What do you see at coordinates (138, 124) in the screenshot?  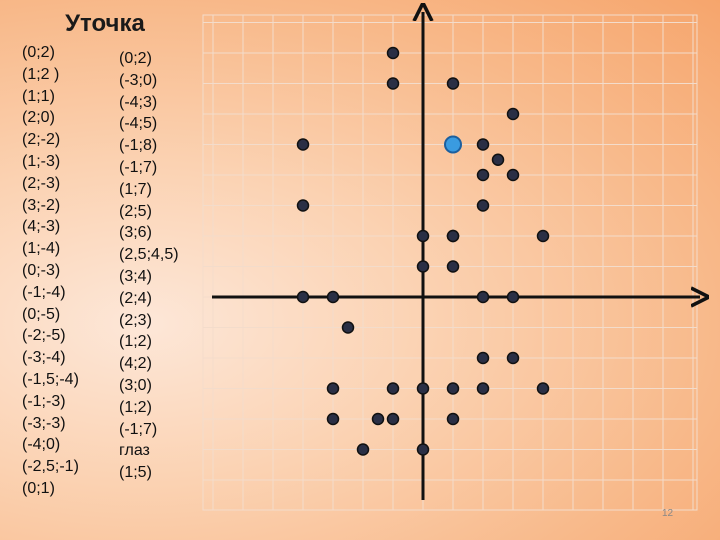 I see `coordinate: (-4;5)` at bounding box center [138, 124].